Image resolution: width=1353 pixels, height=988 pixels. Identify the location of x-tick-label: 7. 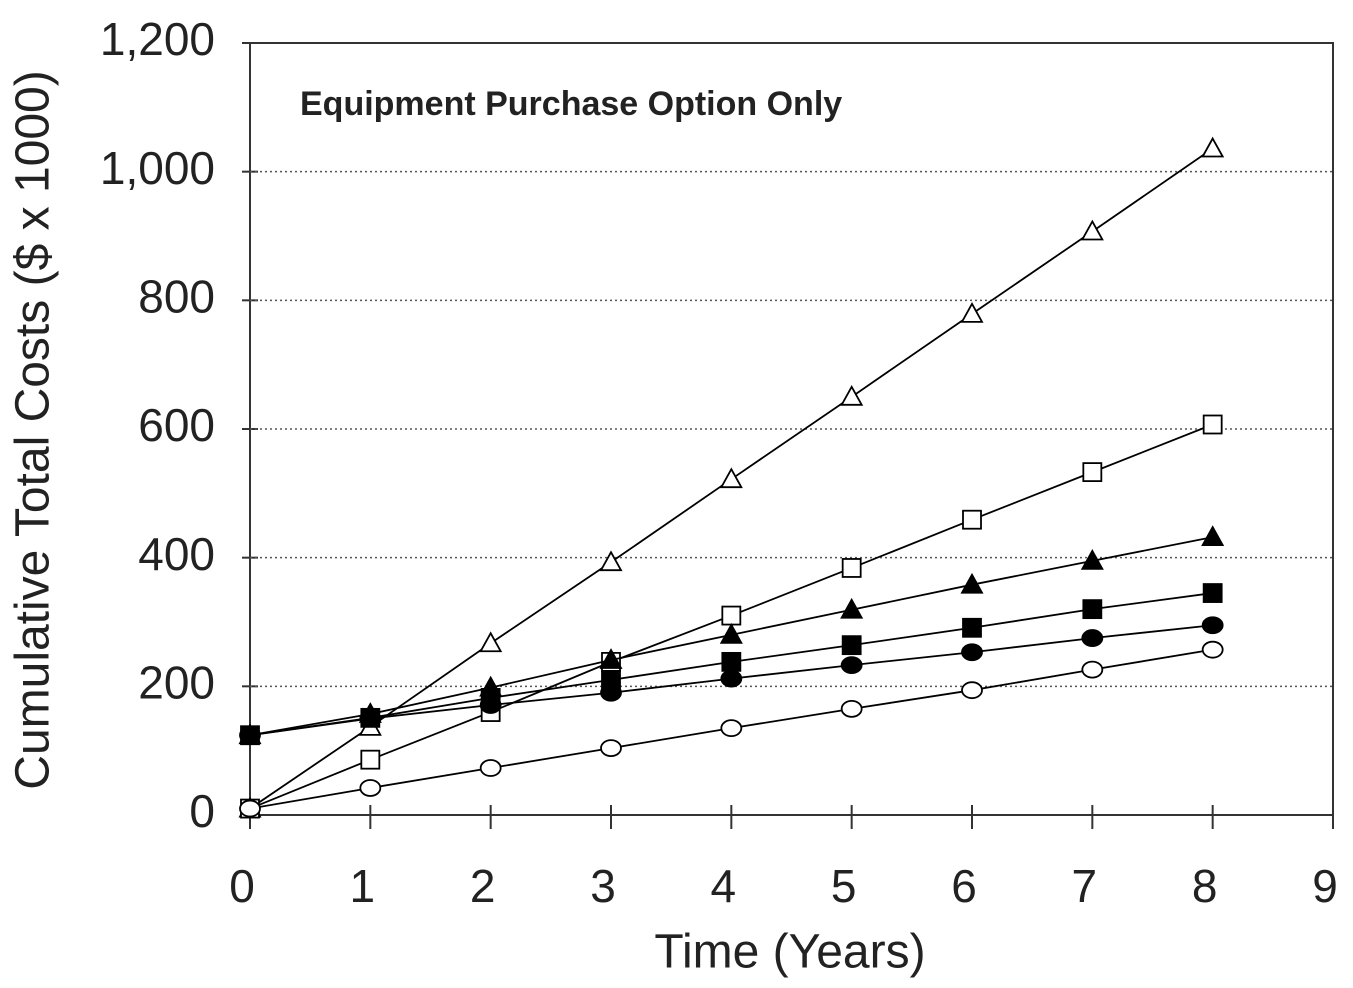
(1085, 886).